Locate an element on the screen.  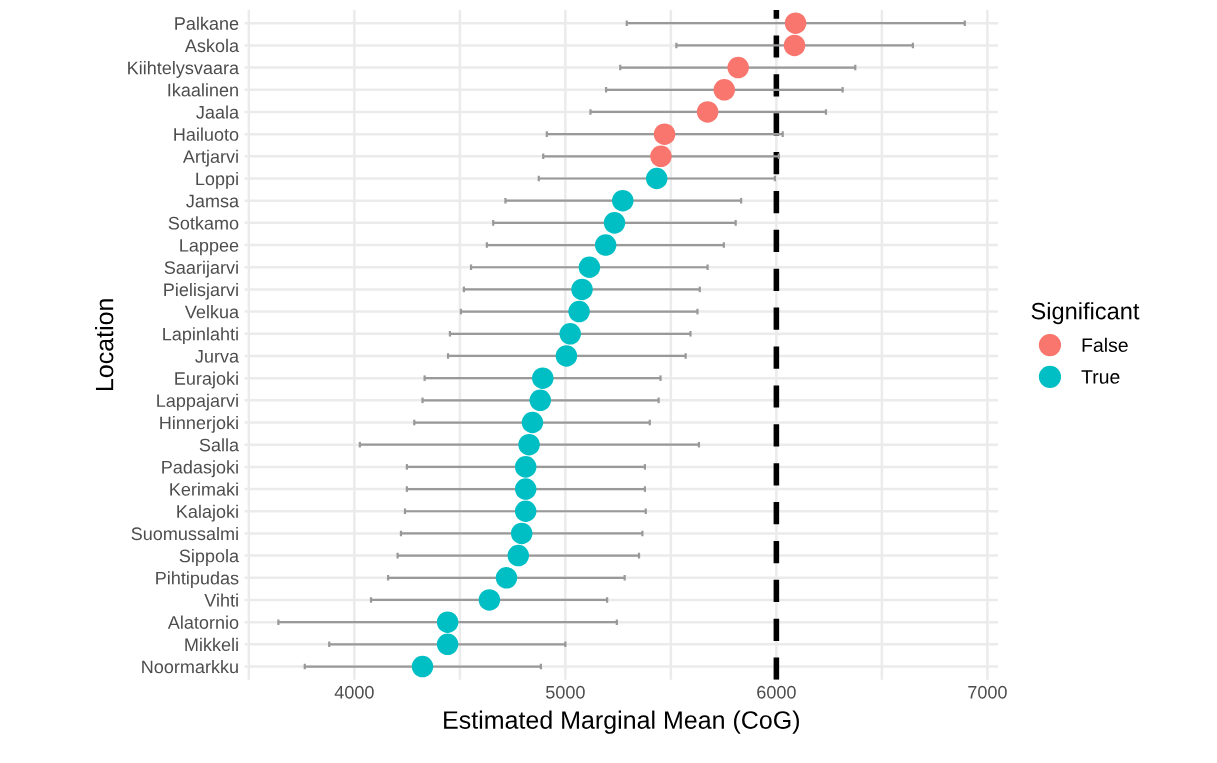
y-tick-label: Alatornio is located at coordinates (203, 622).